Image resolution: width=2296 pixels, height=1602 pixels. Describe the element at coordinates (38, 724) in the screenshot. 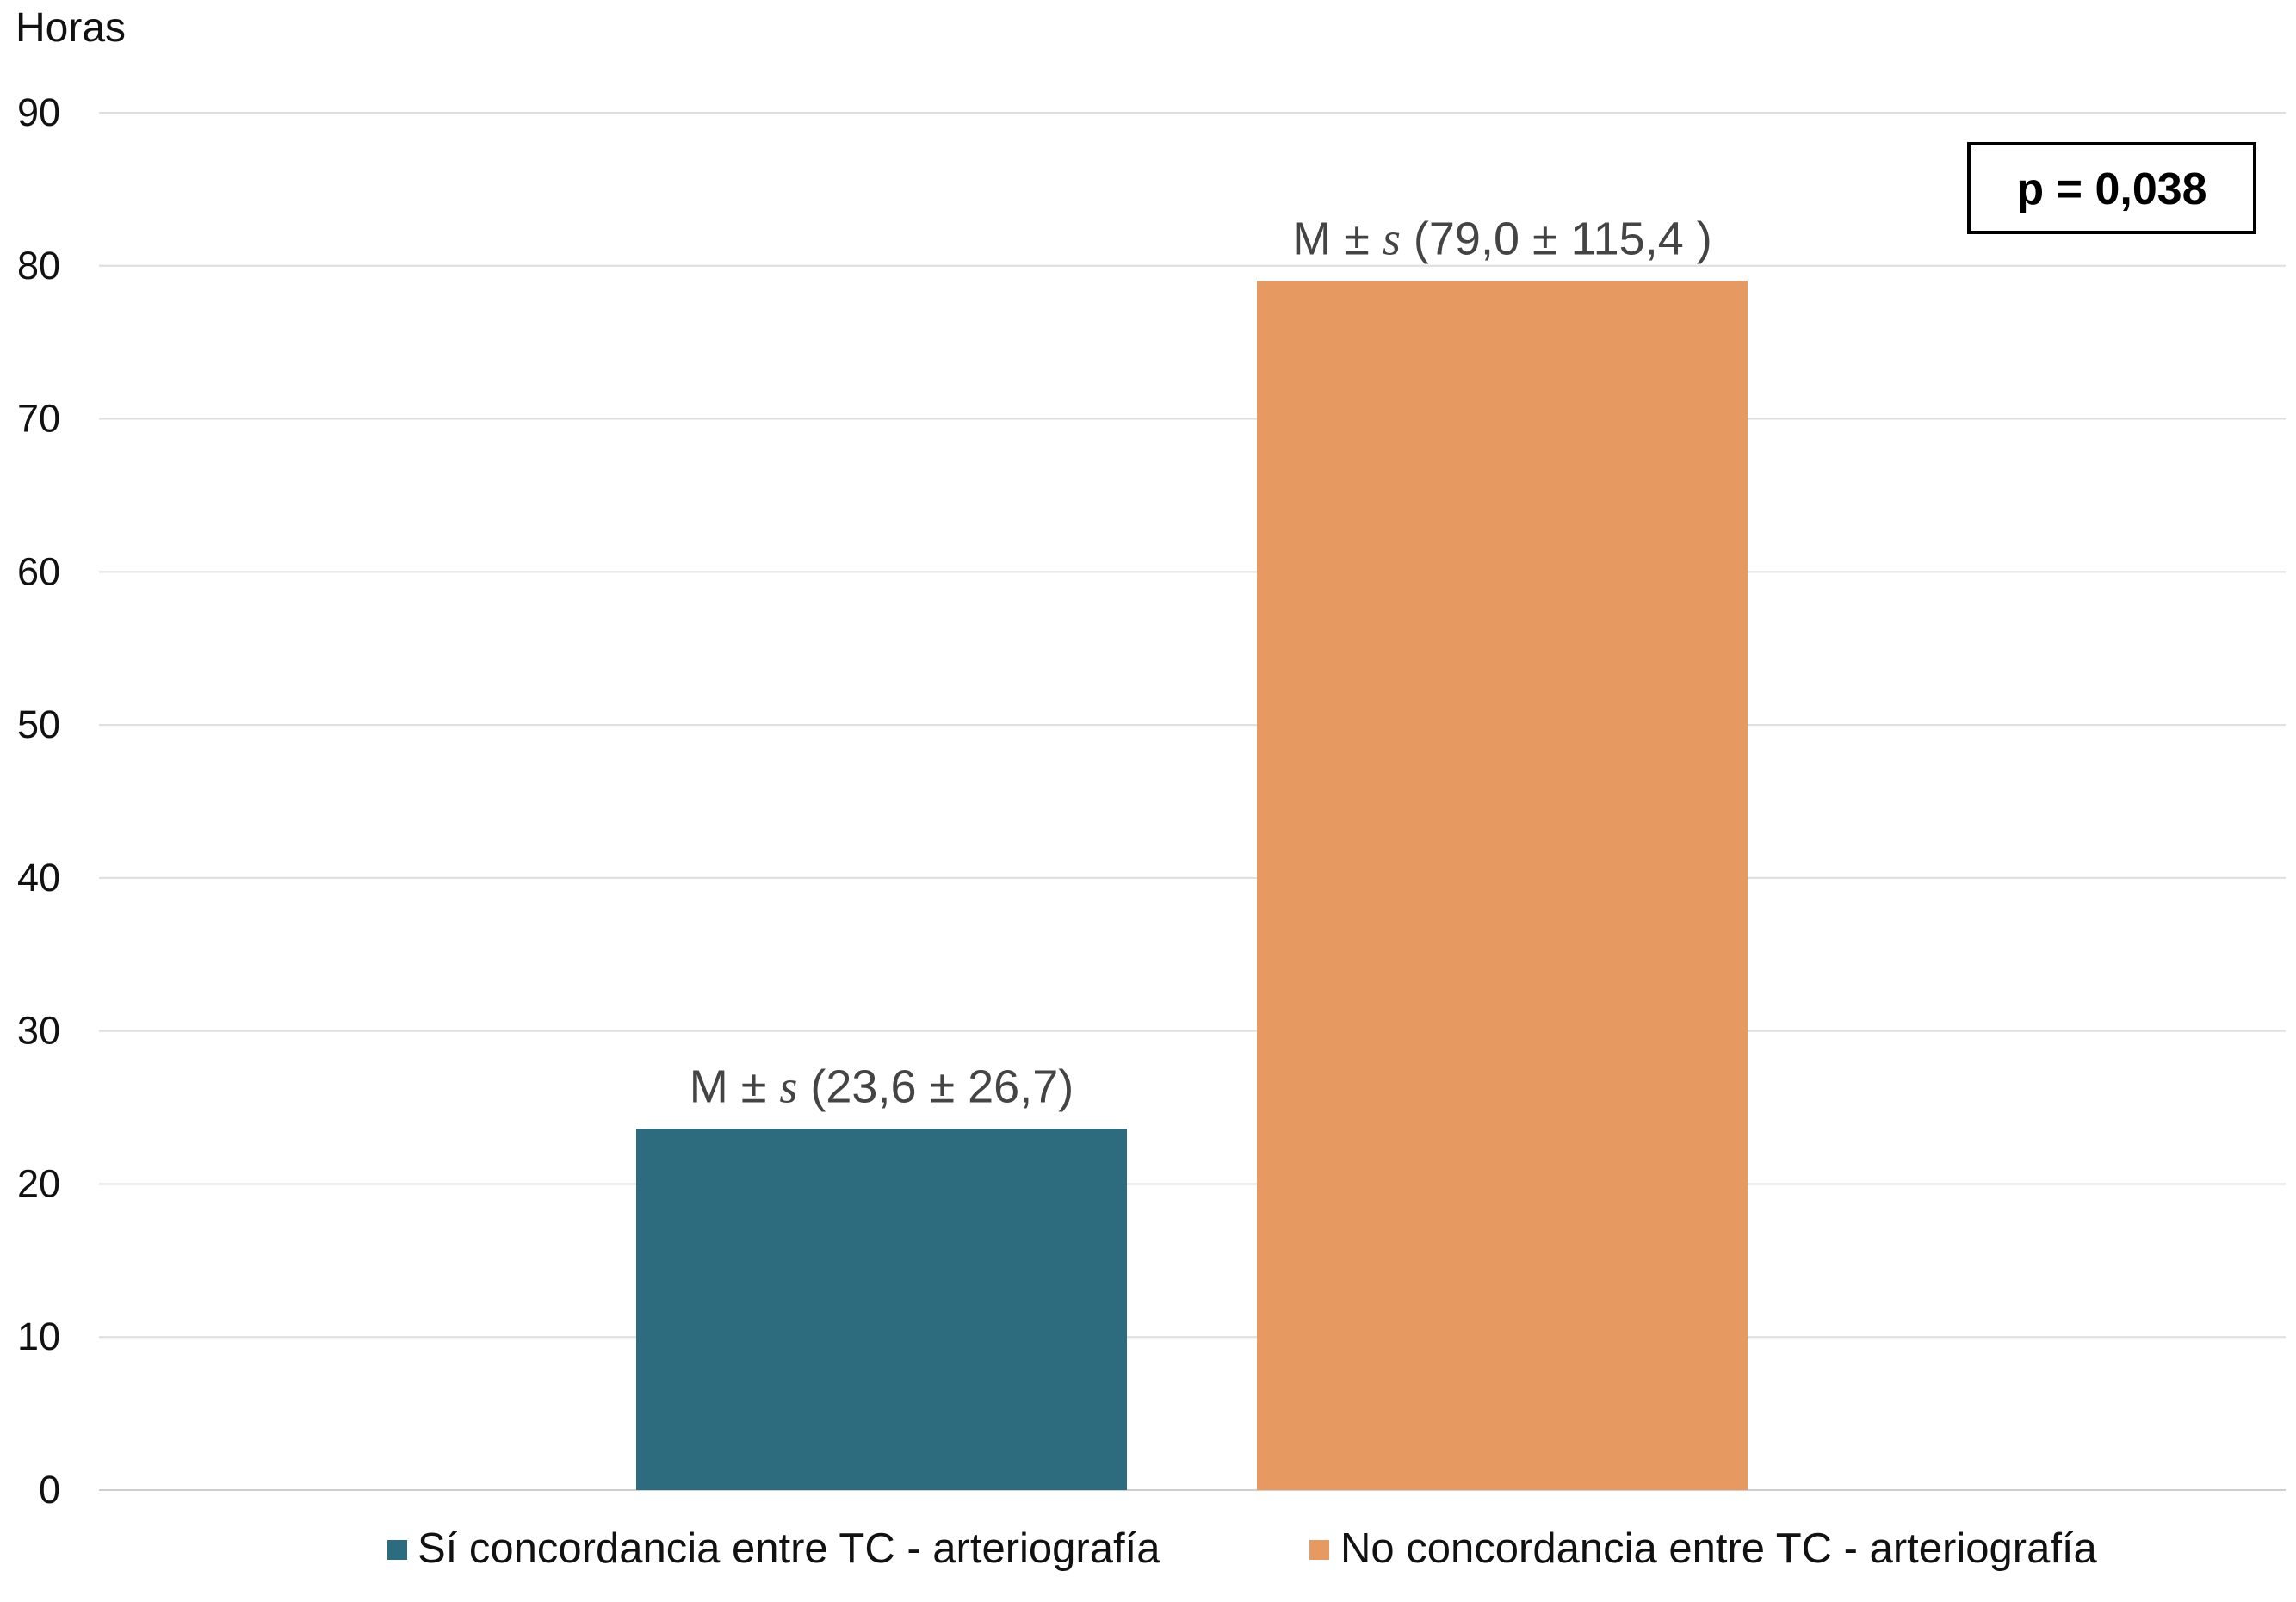

I see `y-tick-label: 50` at that location.